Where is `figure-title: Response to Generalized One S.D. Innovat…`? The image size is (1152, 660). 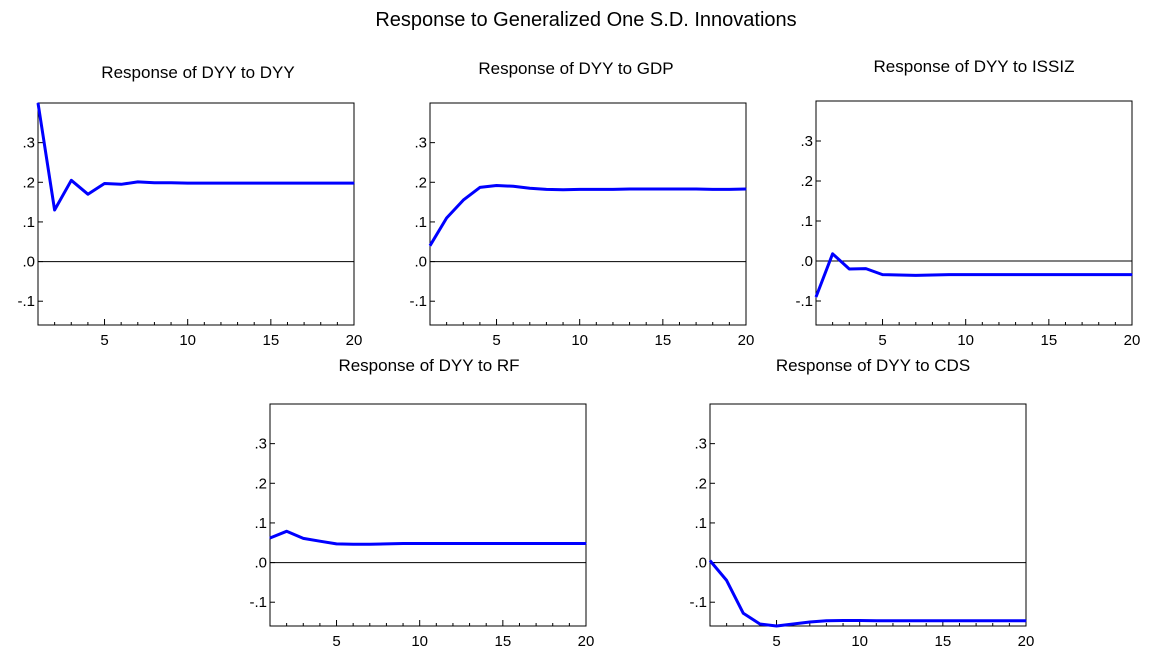
figure-title: Response to Generalized One S.D. Innovat… is located at coordinates (585, 20).